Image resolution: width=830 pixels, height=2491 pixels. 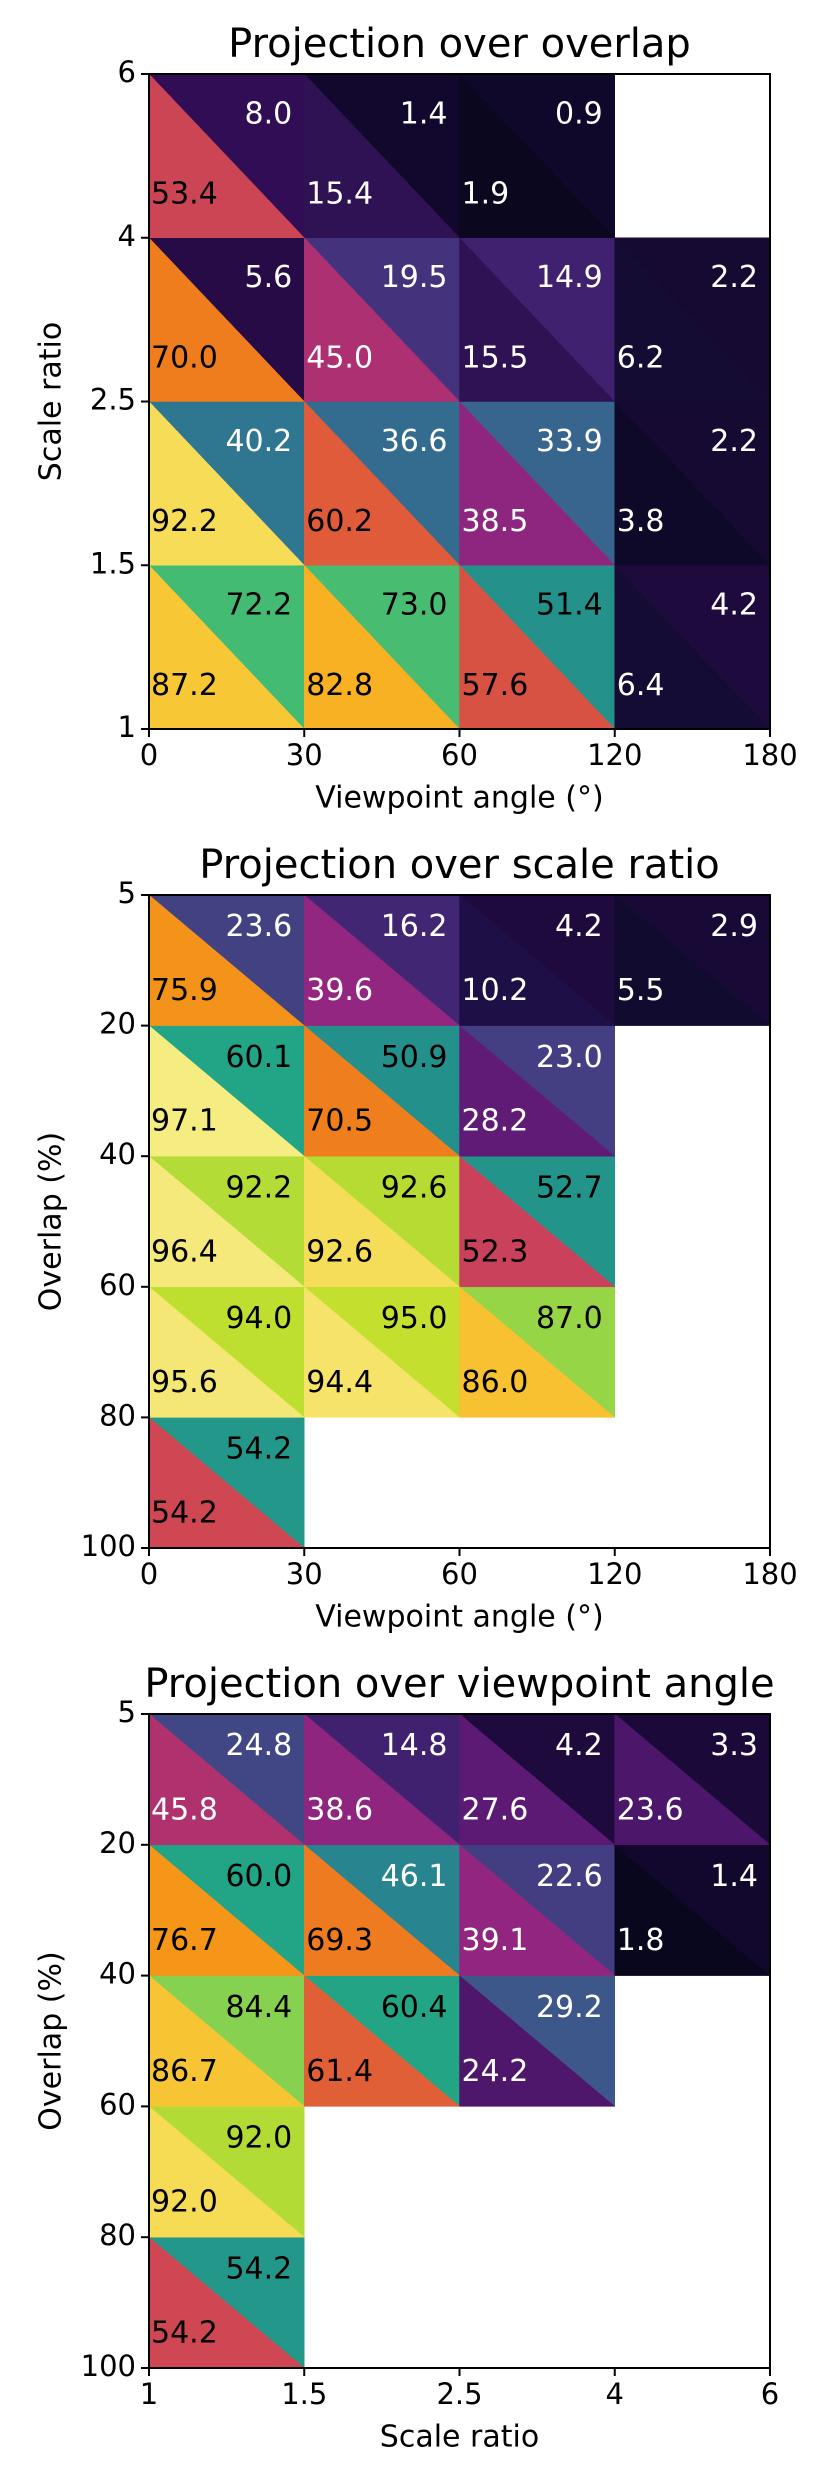 What do you see at coordinates (108, 2366) in the screenshot?
I see `y-tick-label: 100` at bounding box center [108, 2366].